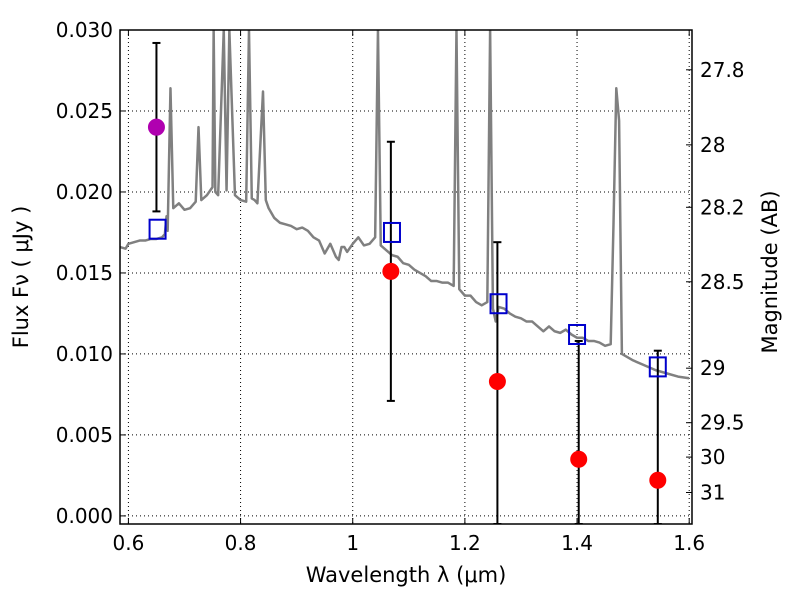  What do you see at coordinates (712, 368) in the screenshot?
I see `y2-tick-label: 29` at bounding box center [712, 368].